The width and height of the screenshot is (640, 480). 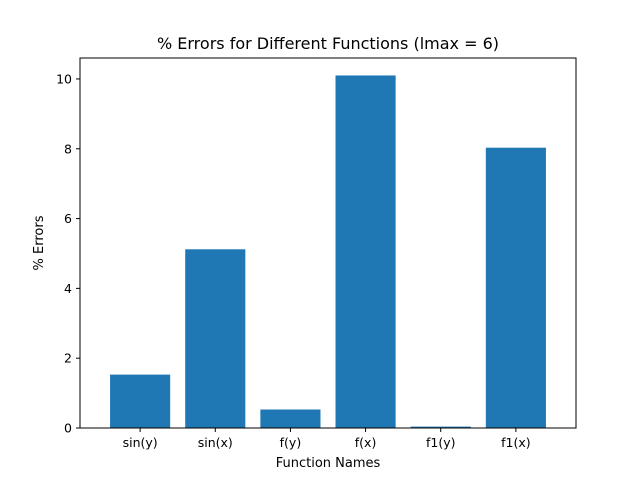 What do you see at coordinates (328, 463) in the screenshot?
I see `x-axis-label: Function Names` at bounding box center [328, 463].